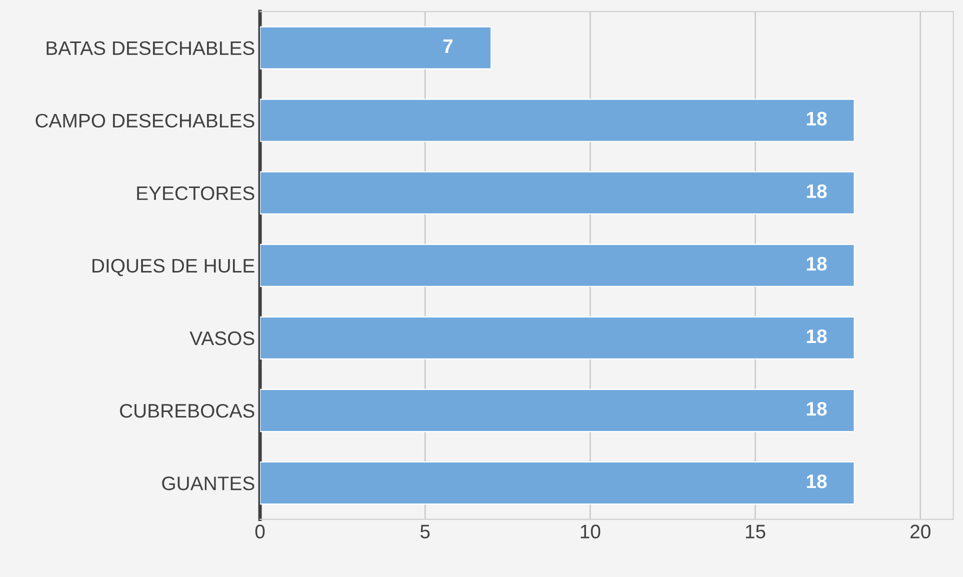 The height and width of the screenshot is (577, 963). Describe the element at coordinates (145, 121) in the screenshot. I see `y-tick-label: CAMPO DESECHABLES` at that location.